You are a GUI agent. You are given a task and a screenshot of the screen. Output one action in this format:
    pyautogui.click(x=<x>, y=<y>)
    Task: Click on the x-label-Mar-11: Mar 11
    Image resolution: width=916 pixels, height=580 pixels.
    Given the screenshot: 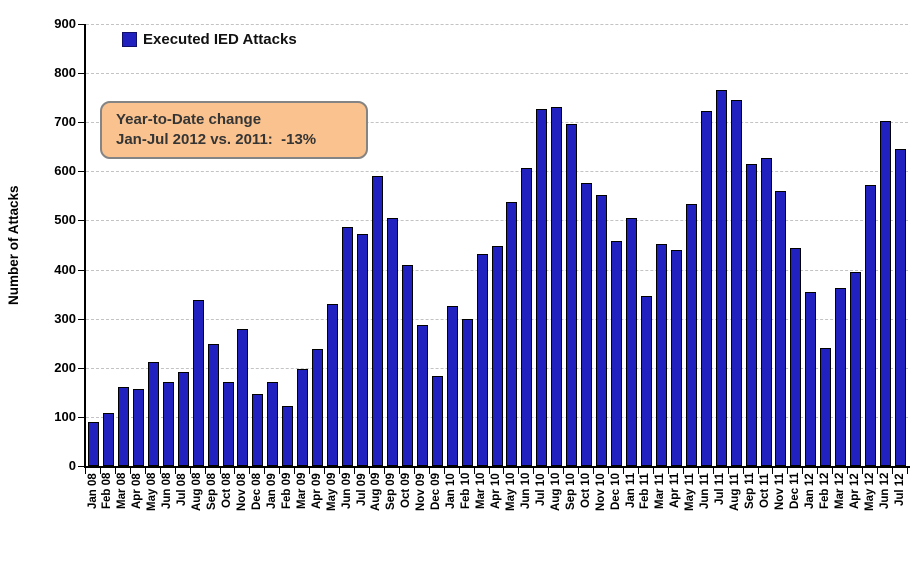 What is the action you would take?
    pyautogui.click(x=660, y=491)
    